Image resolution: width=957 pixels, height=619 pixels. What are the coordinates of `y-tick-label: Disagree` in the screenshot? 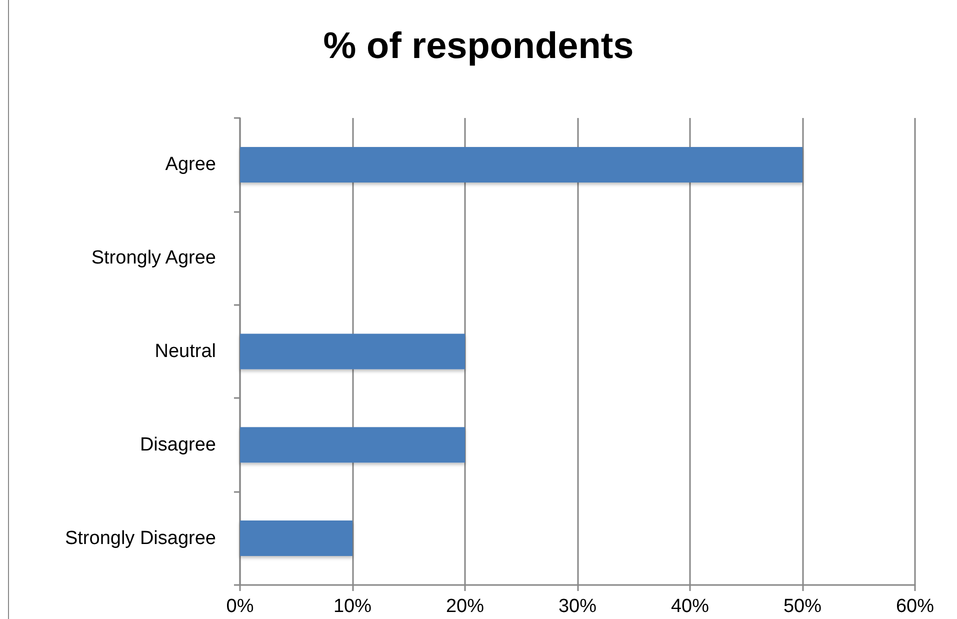 It's located at (178, 445).